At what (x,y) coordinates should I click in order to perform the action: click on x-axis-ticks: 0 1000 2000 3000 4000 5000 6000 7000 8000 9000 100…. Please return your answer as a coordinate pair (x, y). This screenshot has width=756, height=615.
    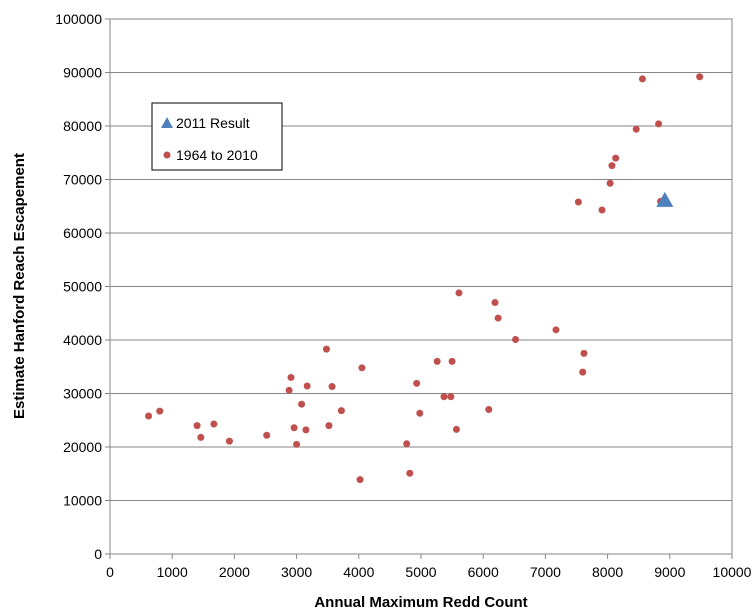
    Looking at the image, I should click on (429, 567).